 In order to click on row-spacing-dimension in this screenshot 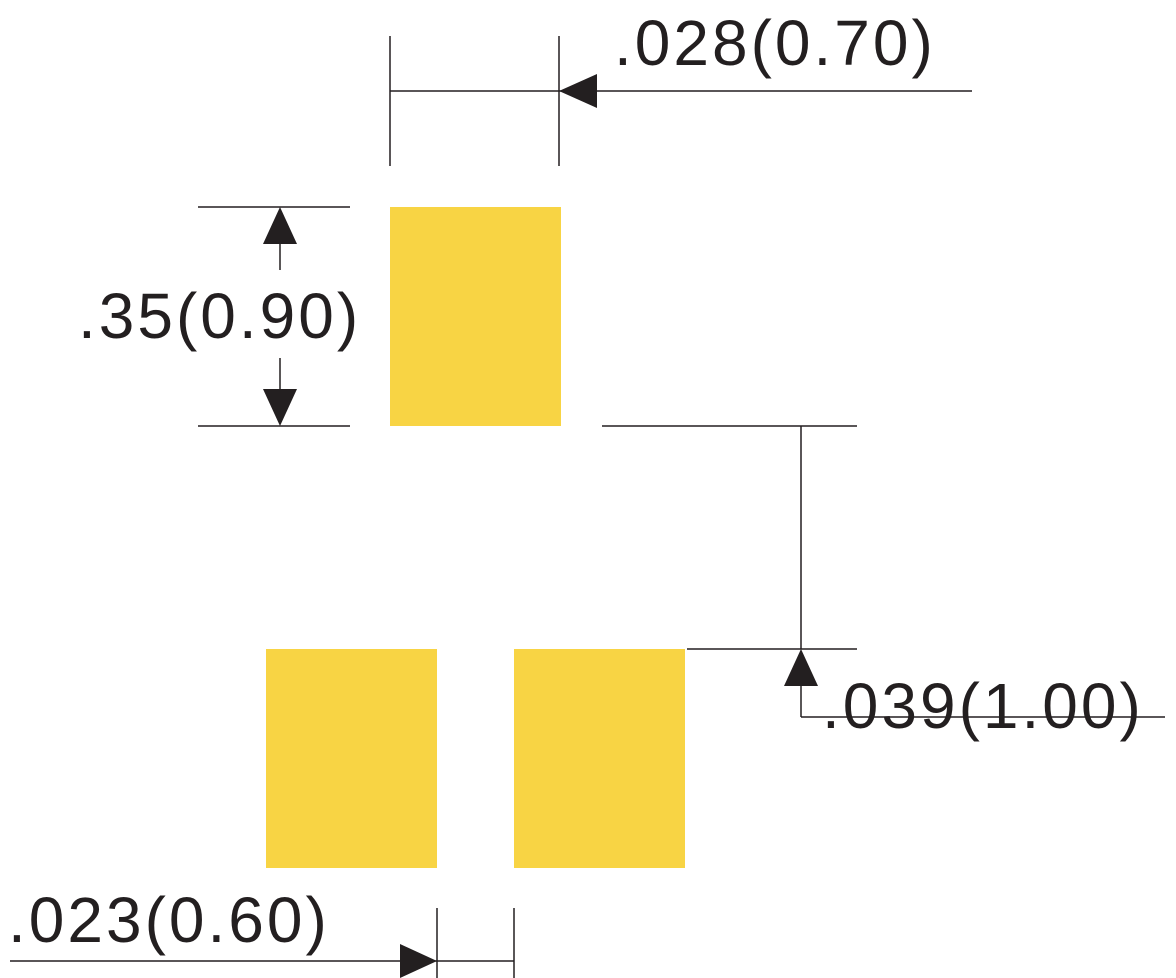, I will do `click(883, 571)`.